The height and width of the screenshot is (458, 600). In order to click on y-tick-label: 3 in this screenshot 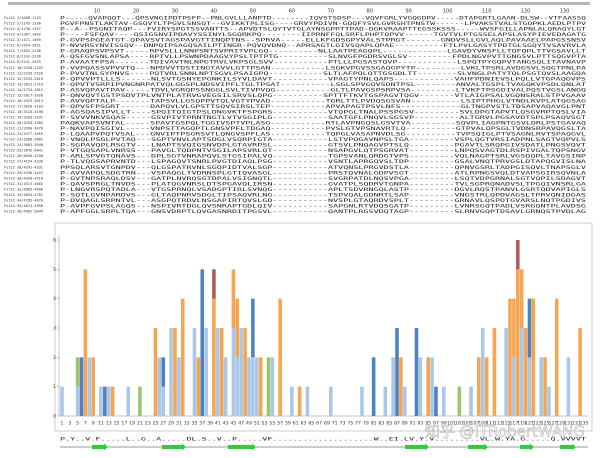, I will do `click(54, 329)`.